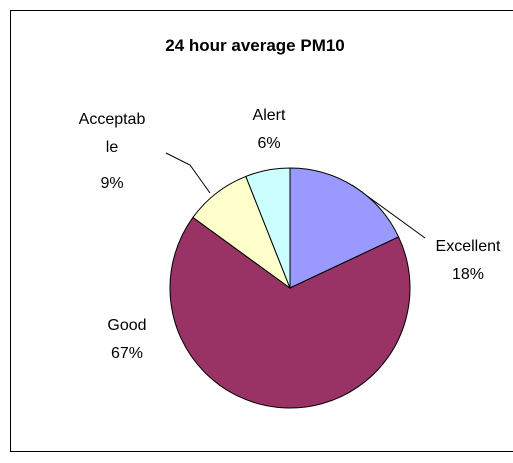 The height and width of the screenshot is (463, 513). What do you see at coordinates (112, 133) in the screenshot?
I see `category-label: Acceptable` at bounding box center [112, 133].